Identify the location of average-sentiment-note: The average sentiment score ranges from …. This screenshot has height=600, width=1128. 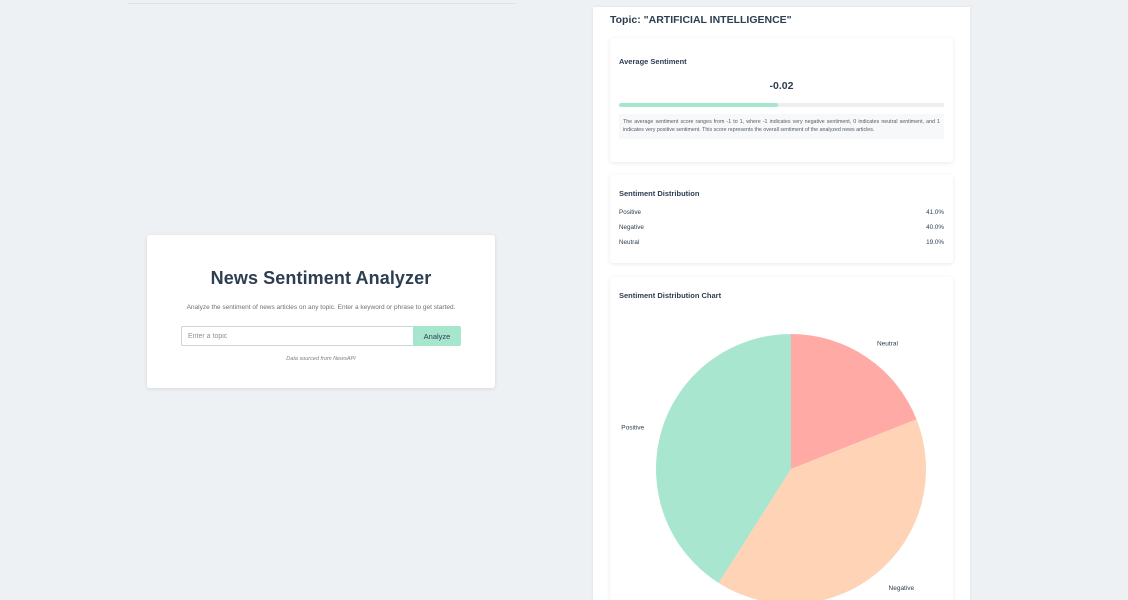
(781, 126).